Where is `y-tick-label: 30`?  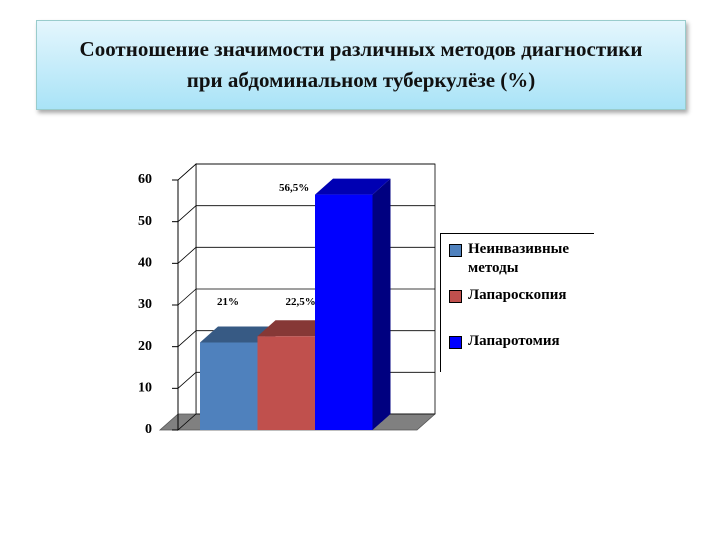 y-tick-label: 30 is located at coordinates (145, 304).